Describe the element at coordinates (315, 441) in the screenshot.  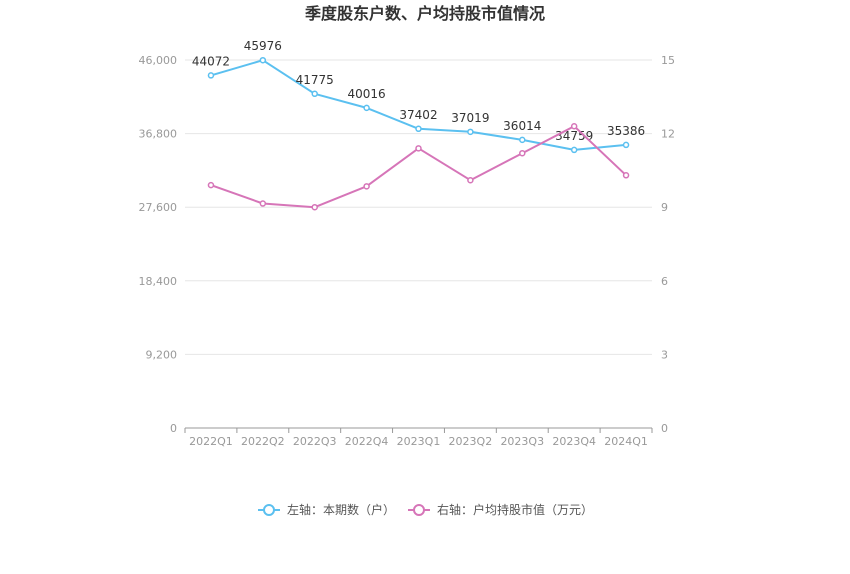
I see `x-tick-label: 2022Q3` at that location.